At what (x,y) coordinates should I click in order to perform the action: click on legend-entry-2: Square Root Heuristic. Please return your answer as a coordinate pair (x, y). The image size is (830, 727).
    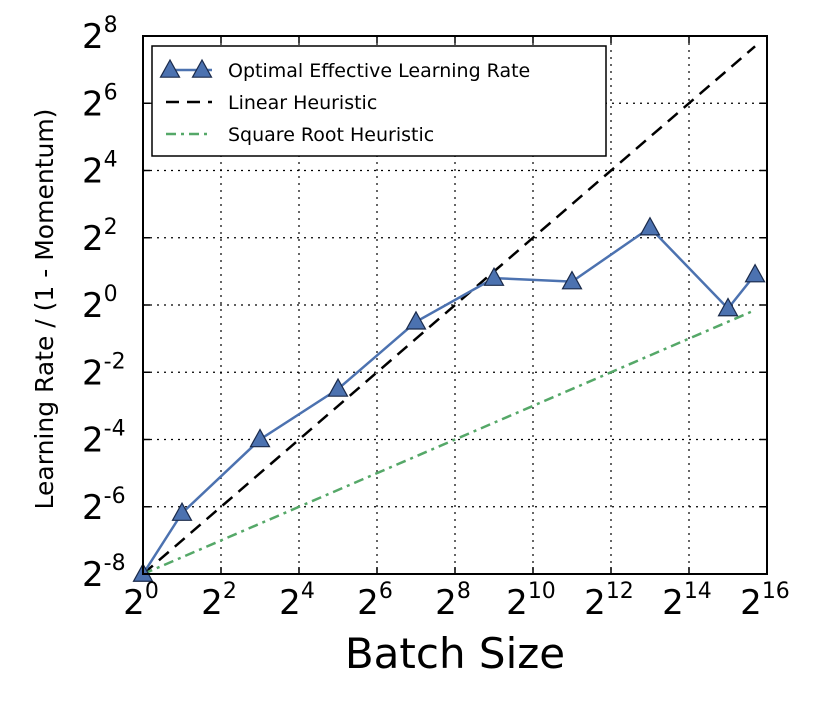
    Looking at the image, I should click on (300, 135).